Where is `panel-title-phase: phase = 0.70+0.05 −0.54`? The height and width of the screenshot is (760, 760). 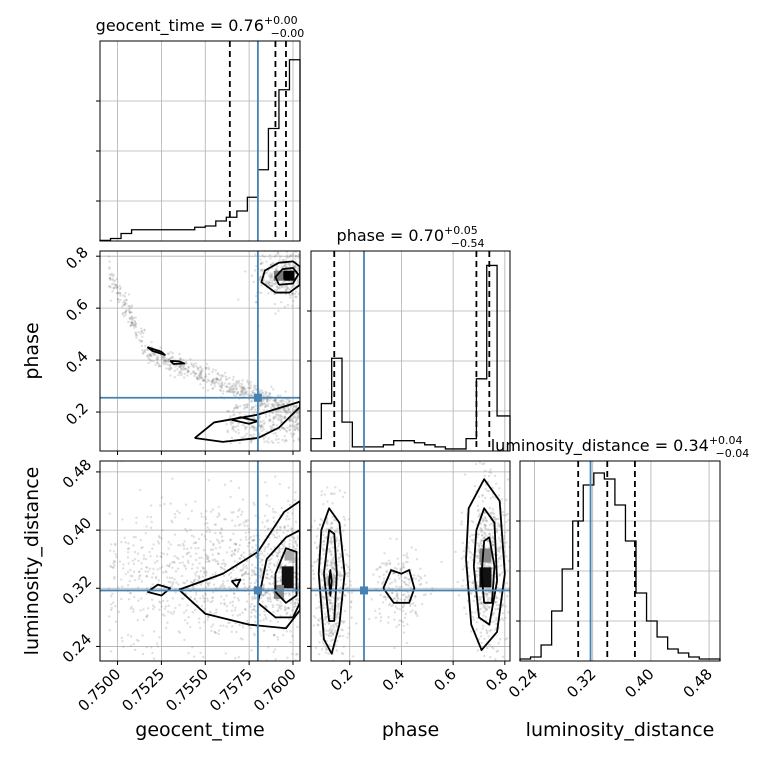 panel-title-phase: phase = 0.70+0.05 −0.54 is located at coordinates (411, 237).